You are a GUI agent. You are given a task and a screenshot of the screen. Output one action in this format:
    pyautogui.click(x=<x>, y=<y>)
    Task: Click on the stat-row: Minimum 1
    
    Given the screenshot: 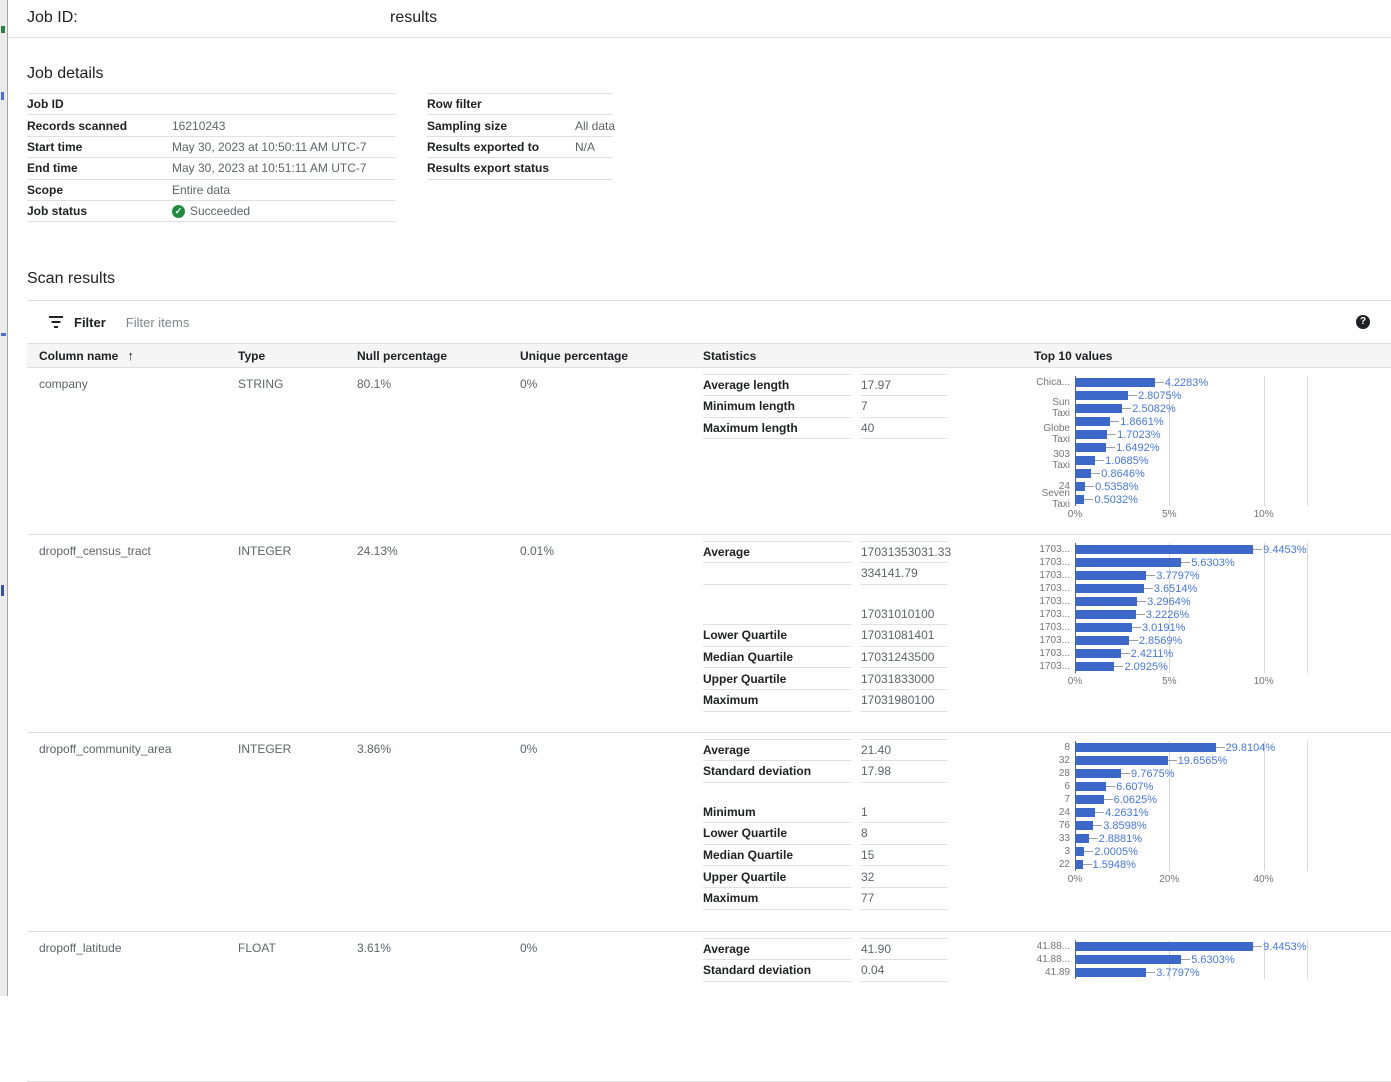 What is the action you would take?
    pyautogui.click(x=825, y=813)
    